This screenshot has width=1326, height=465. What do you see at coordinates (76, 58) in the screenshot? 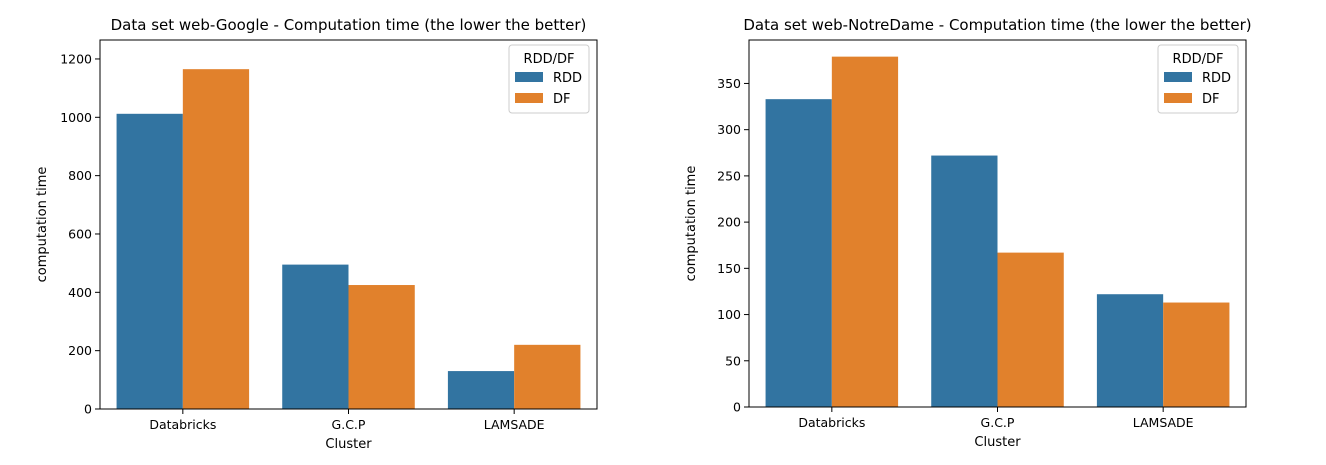
I see `y-tick-label: 1200` at bounding box center [76, 58].